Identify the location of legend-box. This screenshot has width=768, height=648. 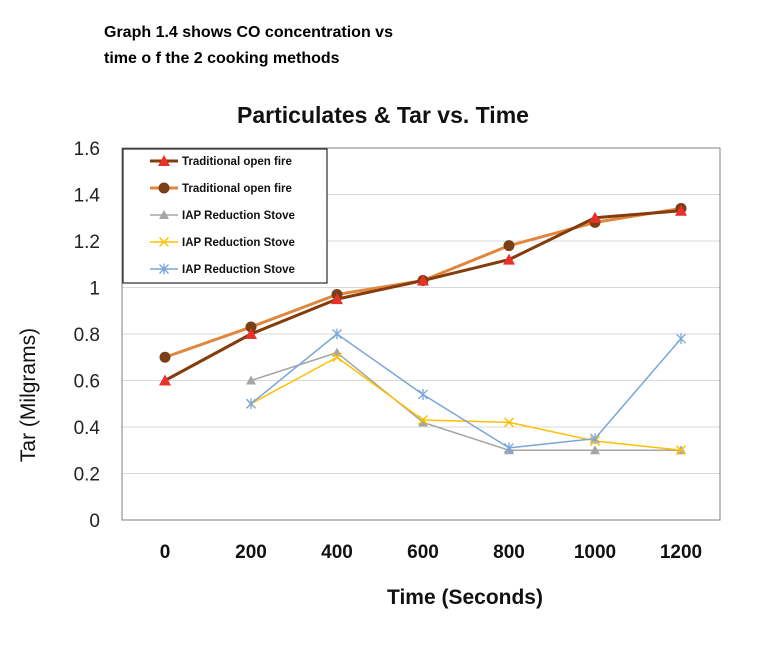
(225, 216).